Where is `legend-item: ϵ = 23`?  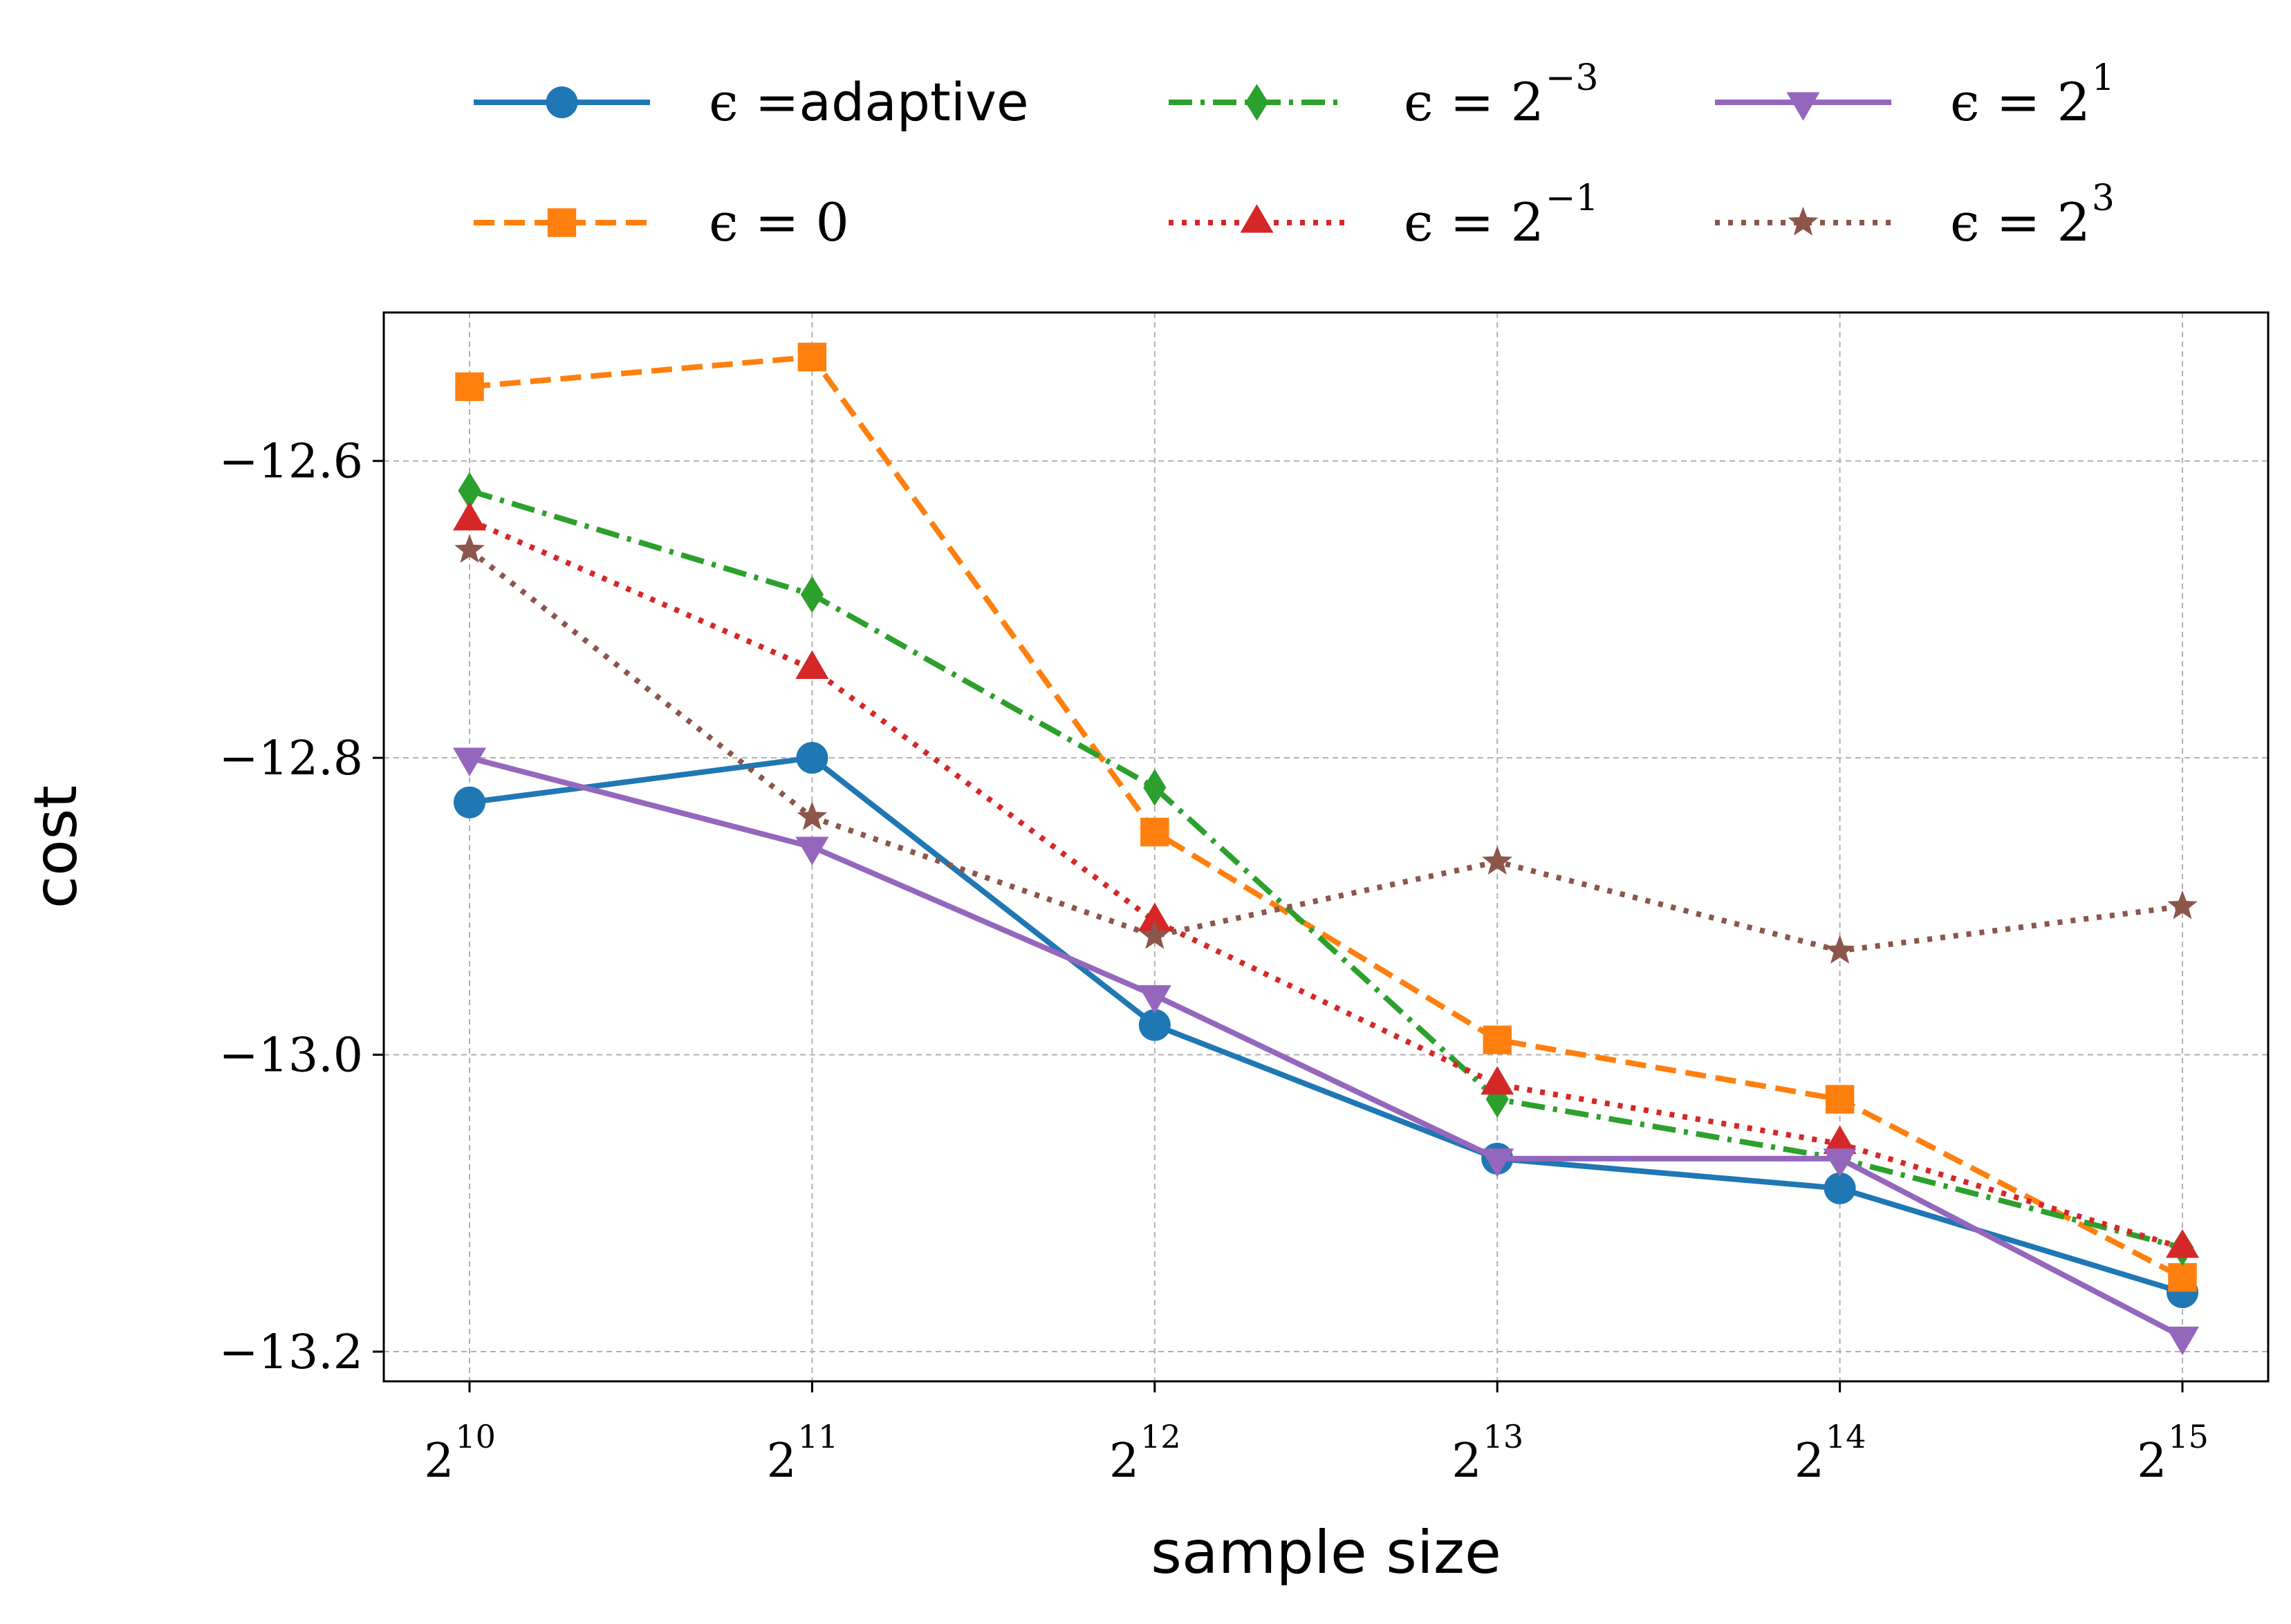
legend-item: ϵ = 23 is located at coordinates (1915, 215).